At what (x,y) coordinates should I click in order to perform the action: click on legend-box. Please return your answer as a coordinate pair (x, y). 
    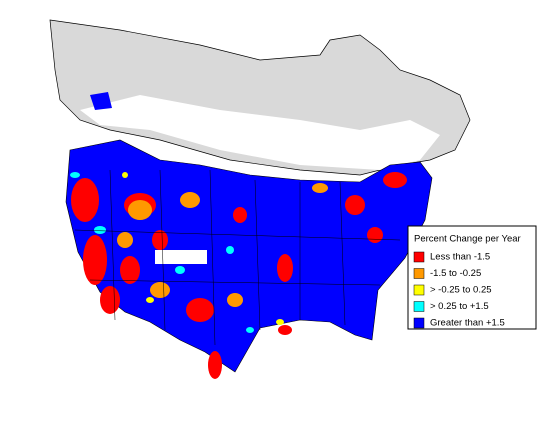
    Looking at the image, I should click on (472, 277).